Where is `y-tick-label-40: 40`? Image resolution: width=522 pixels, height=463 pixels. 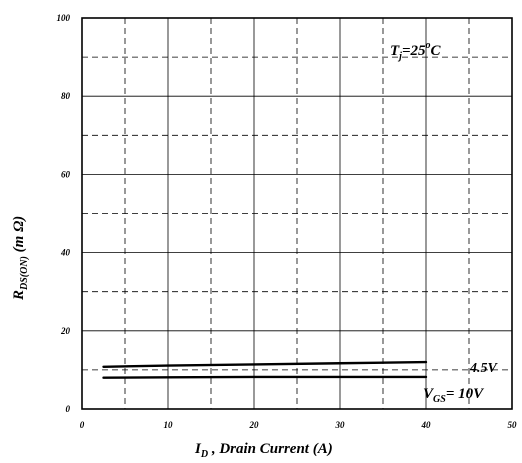 y-tick-label-40: 40 is located at coordinates (65, 253).